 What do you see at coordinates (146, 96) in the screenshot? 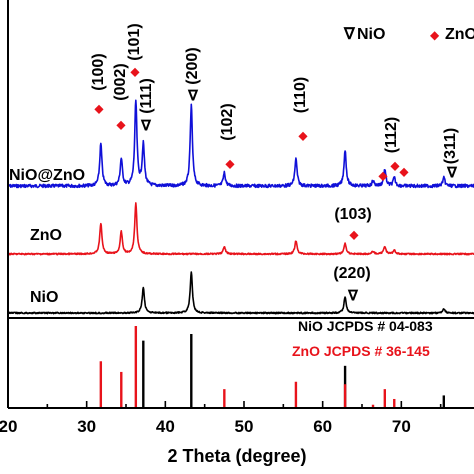
I see `peak-label: (111)` at bounding box center [146, 96].